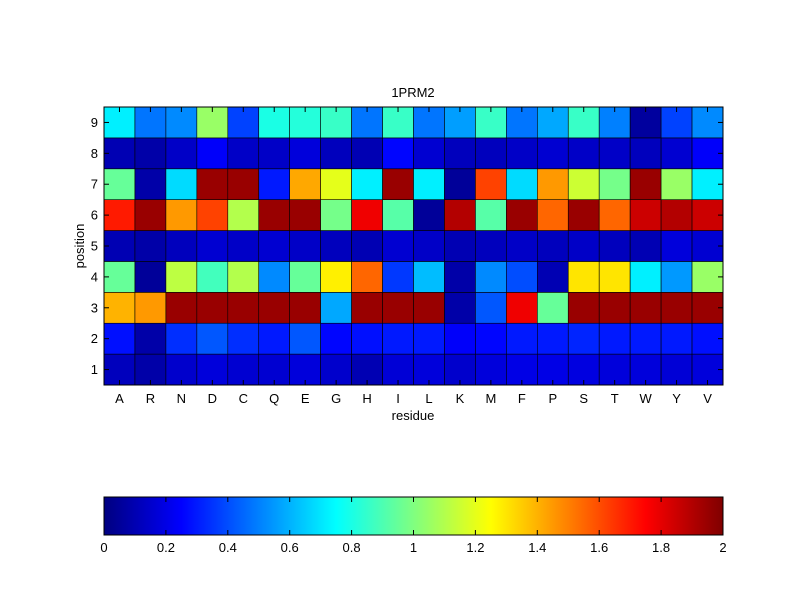 The image size is (800, 600). Describe the element at coordinates (413, 516) in the screenshot. I see `colorbar-bar` at that location.